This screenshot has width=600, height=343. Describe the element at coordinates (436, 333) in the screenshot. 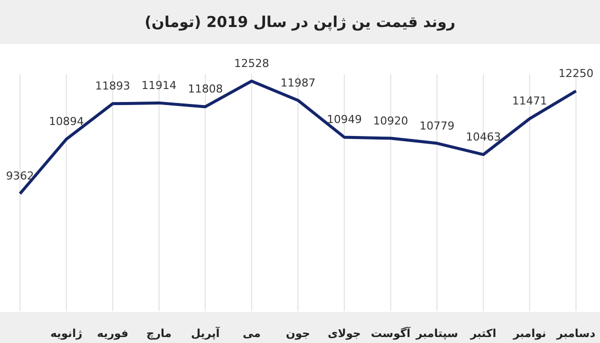

I see `x-tick-label: سپتامبر` at that location.